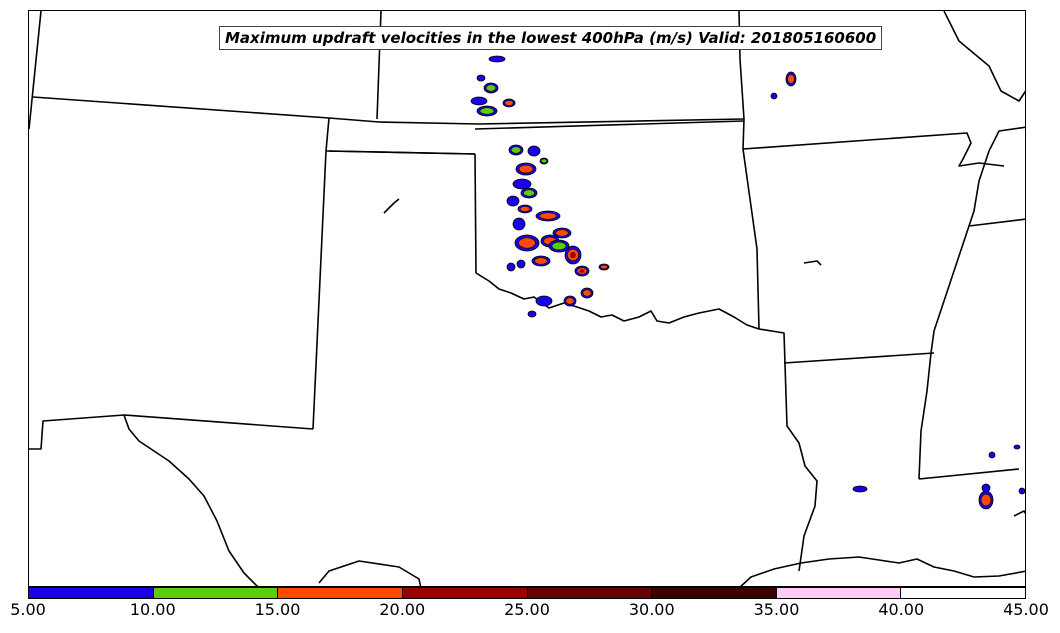  What do you see at coordinates (536, 121) in the screenshot?
I see `boundary-kansas-north` at bounding box center [536, 121].